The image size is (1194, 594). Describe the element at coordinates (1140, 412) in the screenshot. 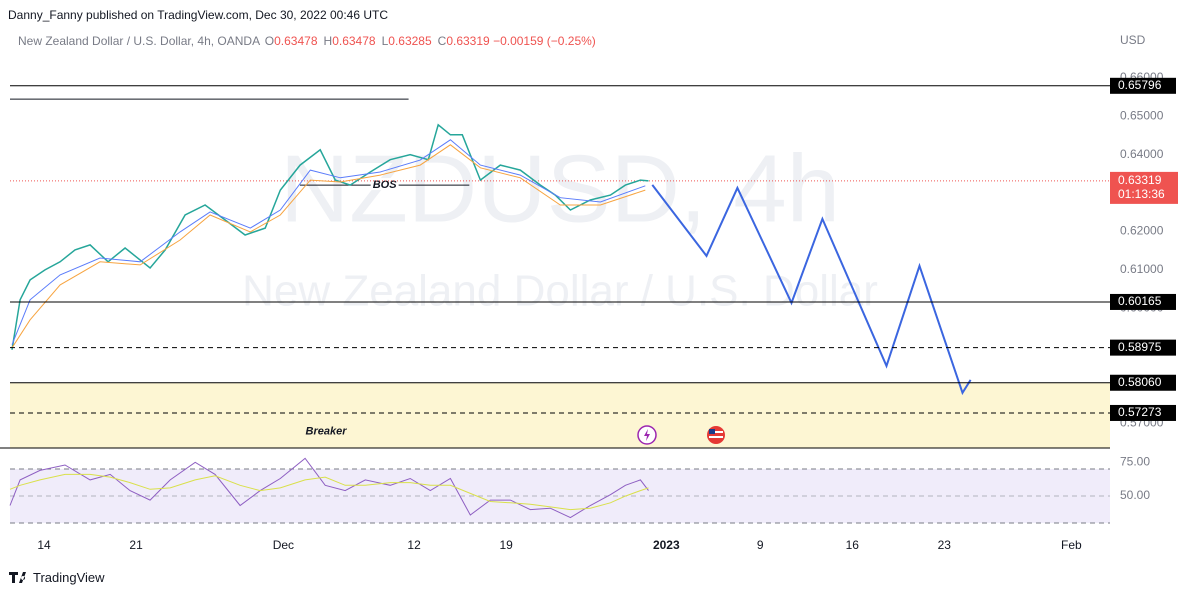

I see `level-label: 0.57273` at that location.